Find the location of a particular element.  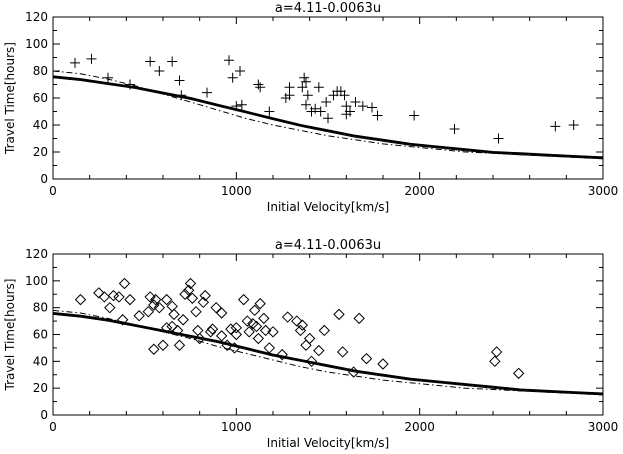

y-tick-label: 60 is located at coordinates (40, 335).